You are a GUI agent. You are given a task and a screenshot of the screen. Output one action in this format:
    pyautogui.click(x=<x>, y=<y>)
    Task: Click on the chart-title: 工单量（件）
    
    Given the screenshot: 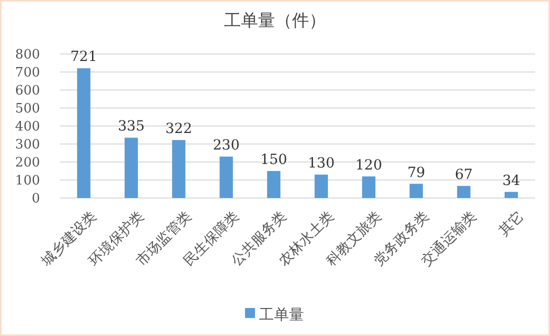 What is the action you would take?
    pyautogui.click(x=275, y=21)
    